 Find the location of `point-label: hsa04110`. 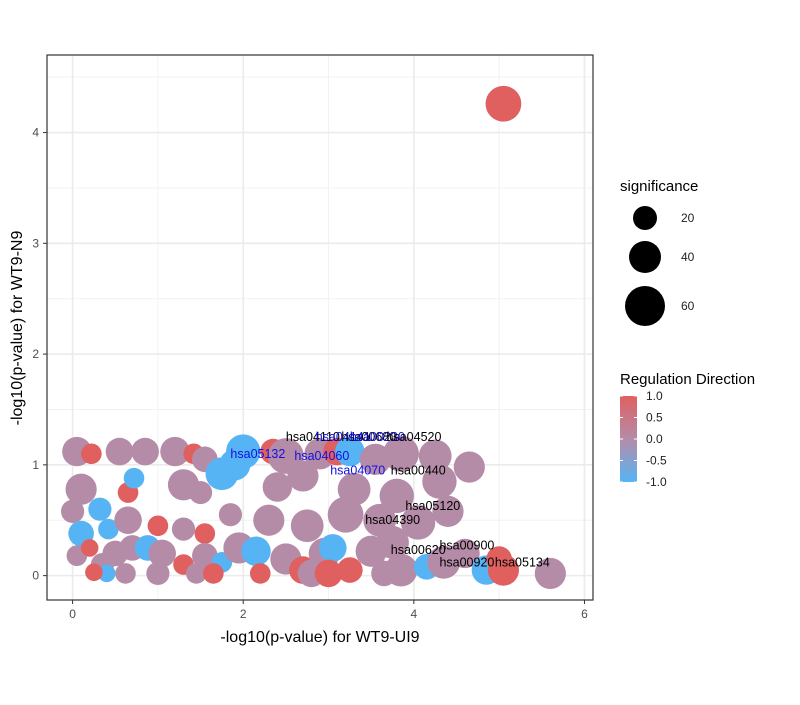

point-label: hsa04110 is located at coordinates (313, 437).